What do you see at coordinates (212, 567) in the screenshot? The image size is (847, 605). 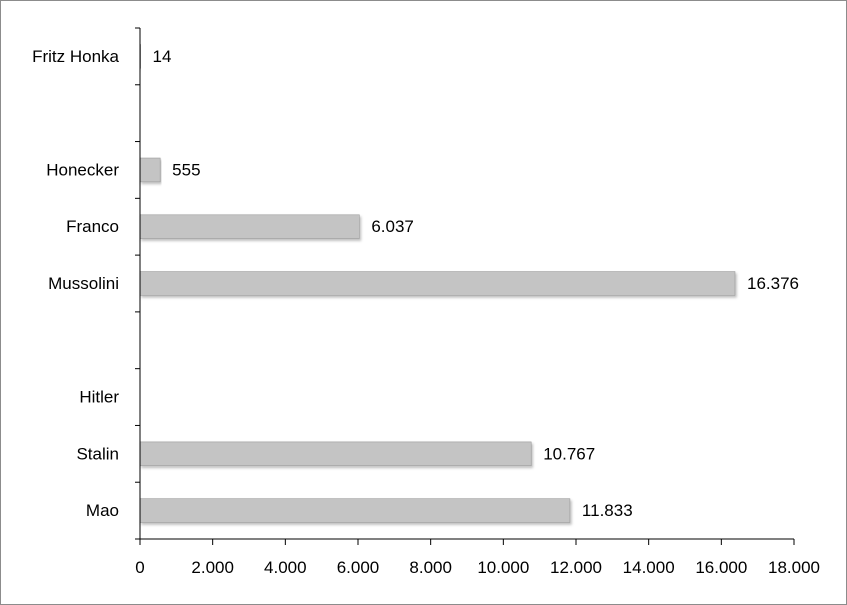 I see `x-tick-label: 2.000` at bounding box center [212, 567].